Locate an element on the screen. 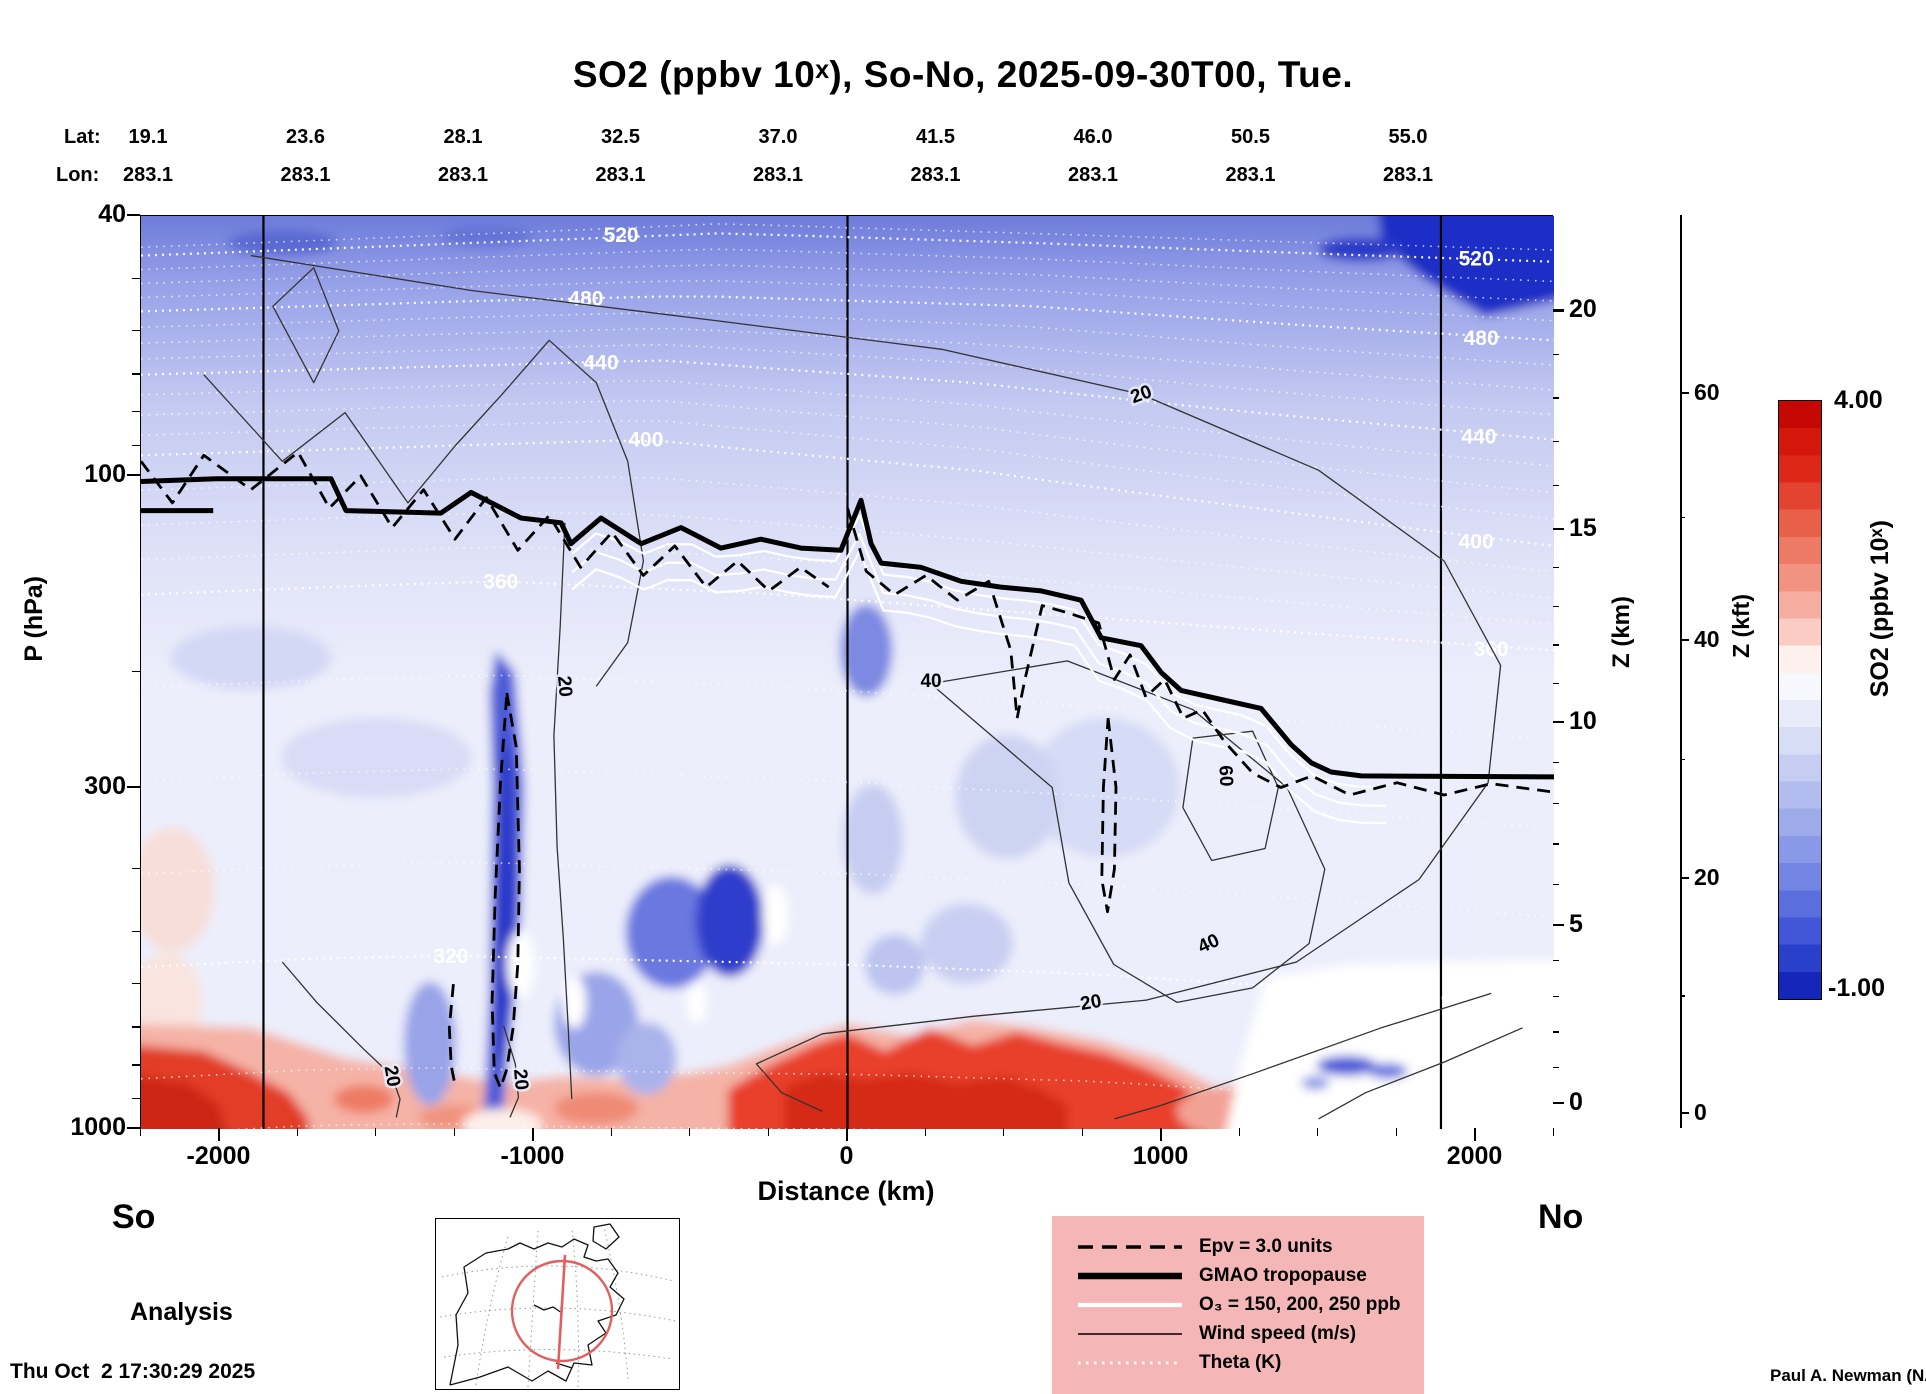  legend-item: GMAO tropopause is located at coordinates (1238, 1276).